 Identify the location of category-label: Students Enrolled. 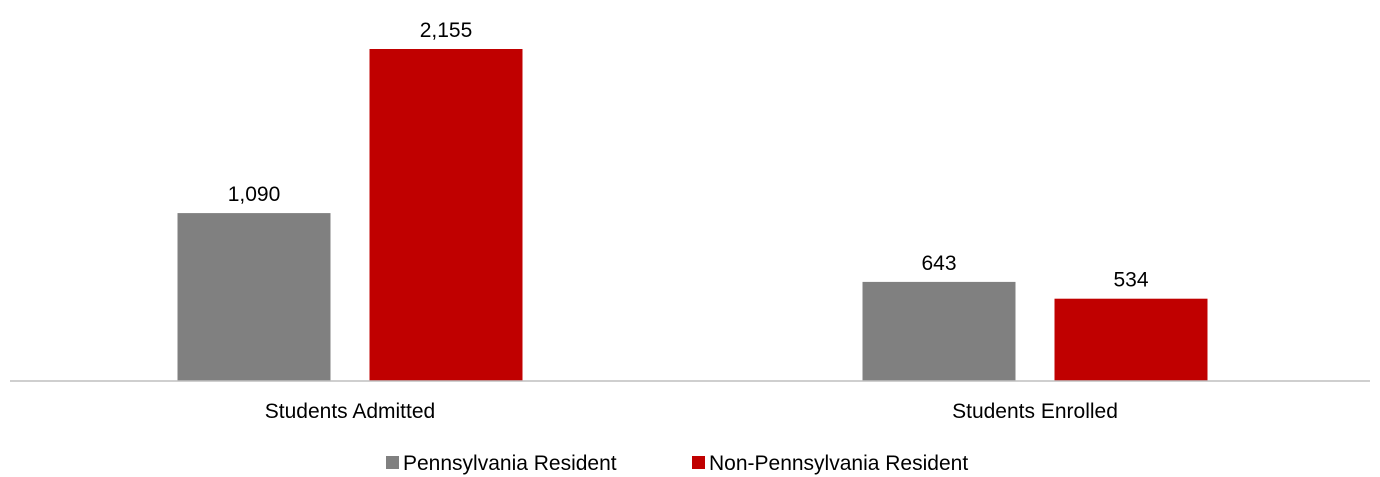
(1035, 411).